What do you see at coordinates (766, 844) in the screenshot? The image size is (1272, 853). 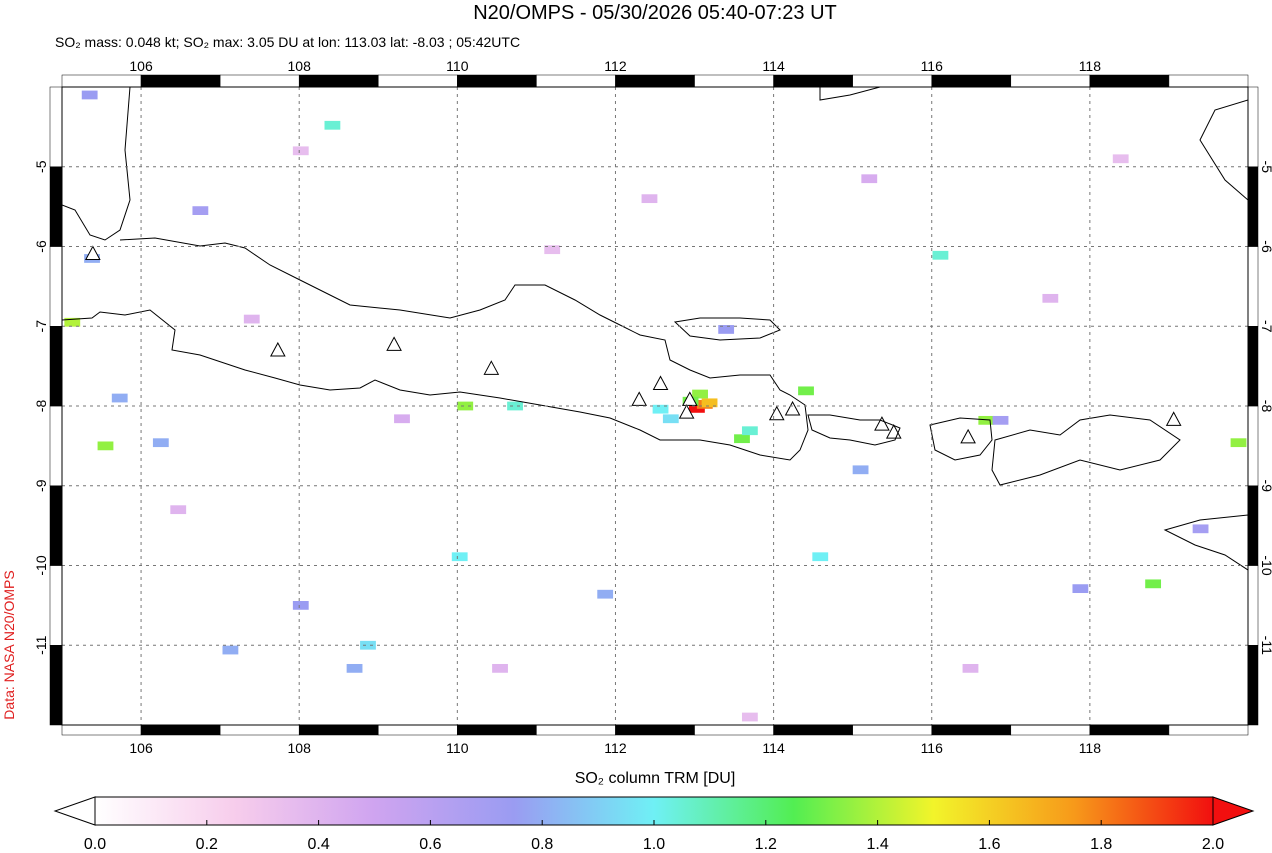 I see `colorbar-tick-label: 1.2` at bounding box center [766, 844].